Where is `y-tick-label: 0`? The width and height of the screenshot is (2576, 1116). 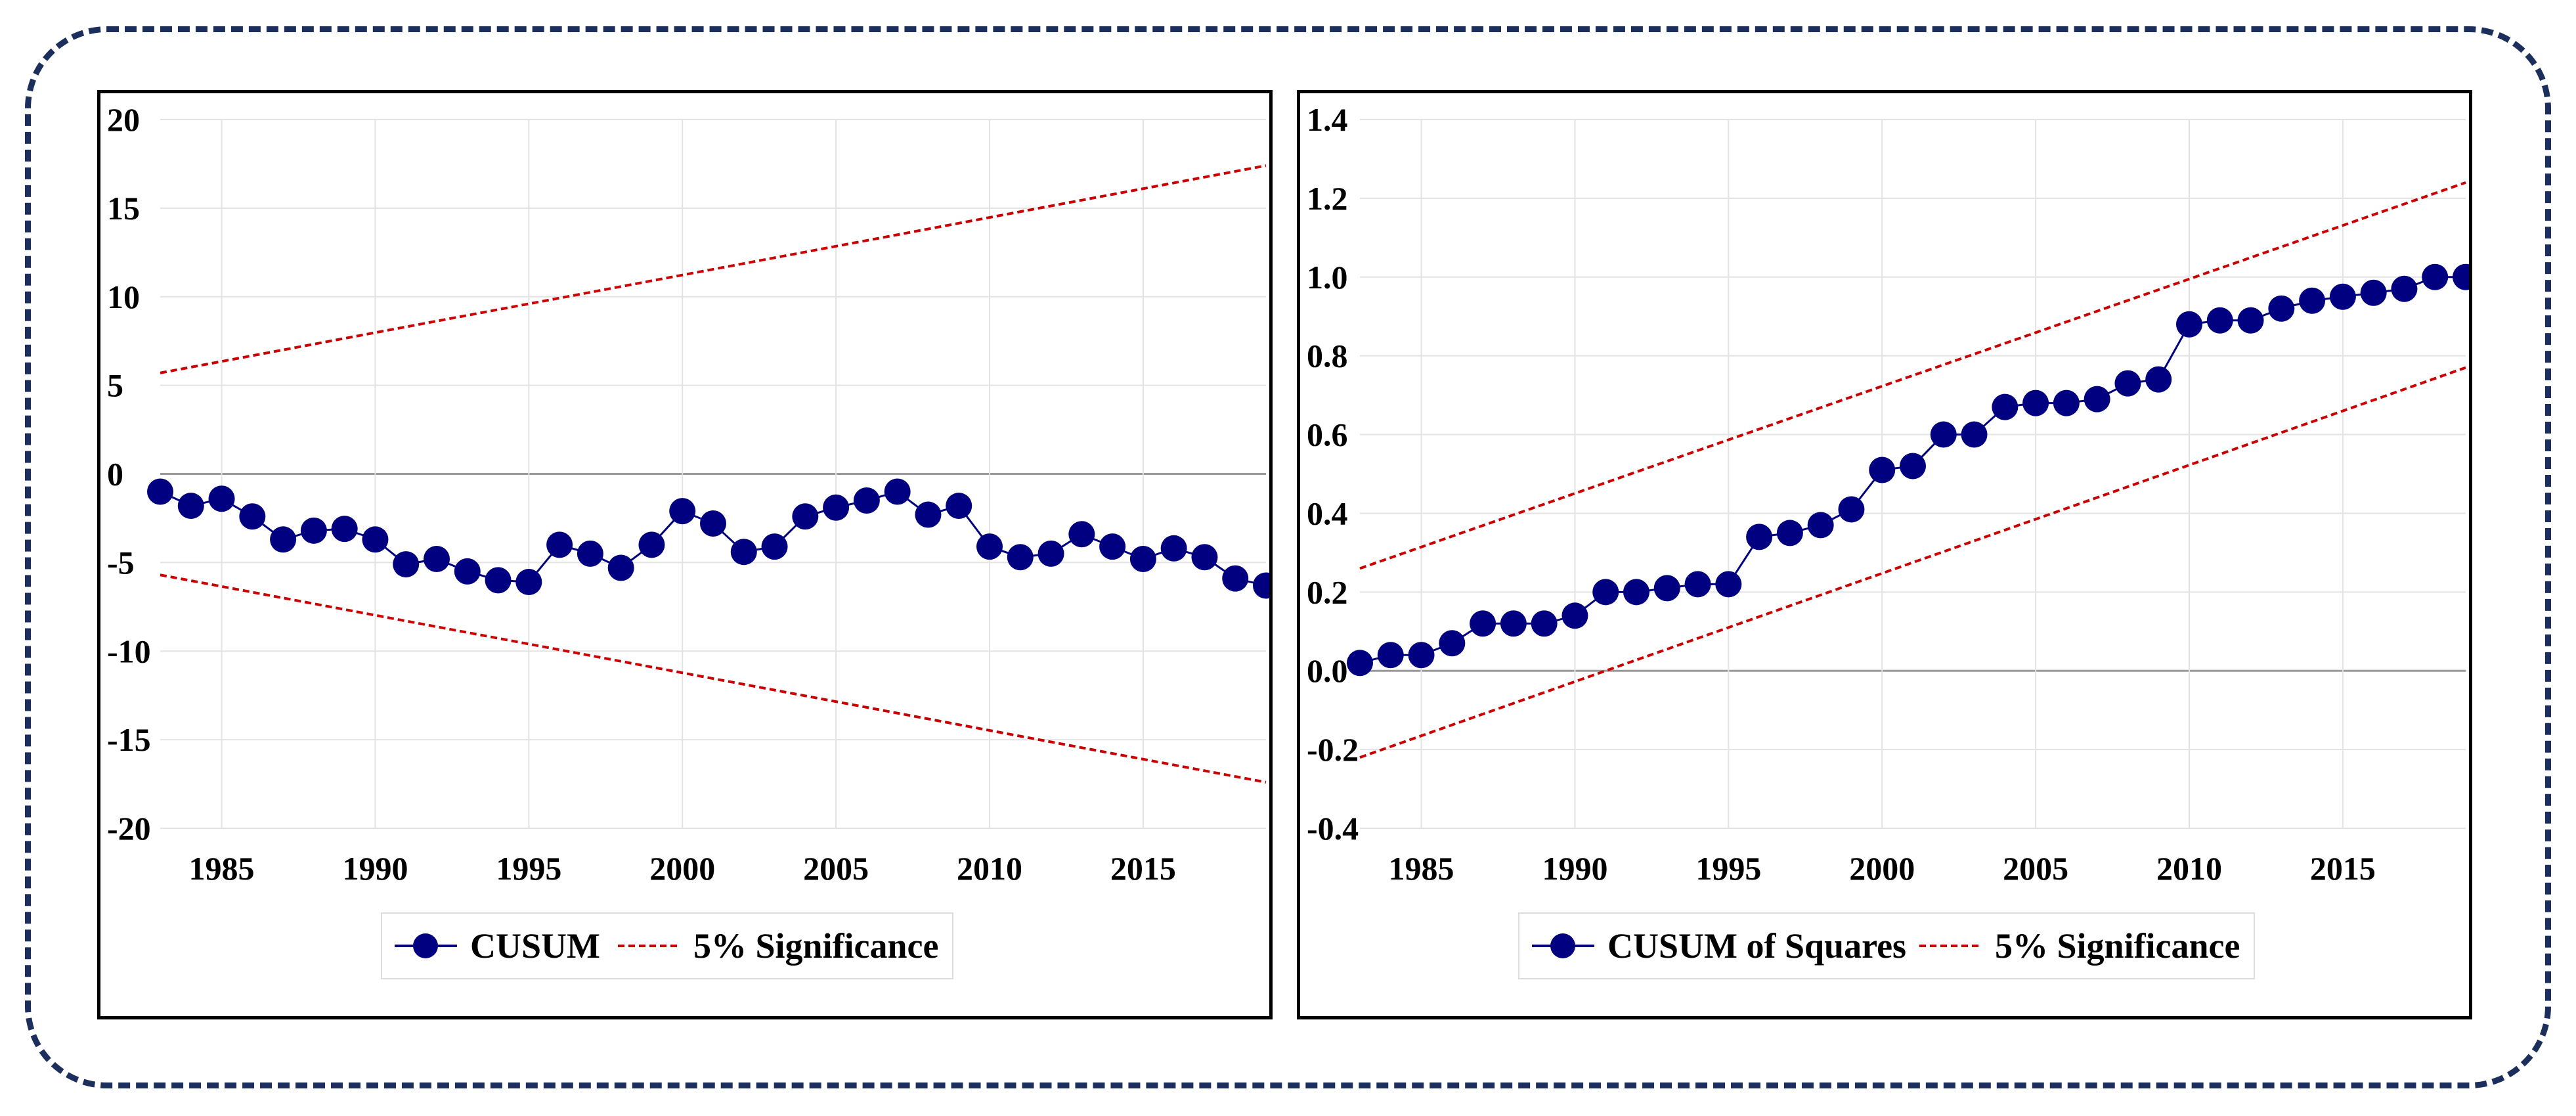
y-tick-label: 0 is located at coordinates (115, 474).